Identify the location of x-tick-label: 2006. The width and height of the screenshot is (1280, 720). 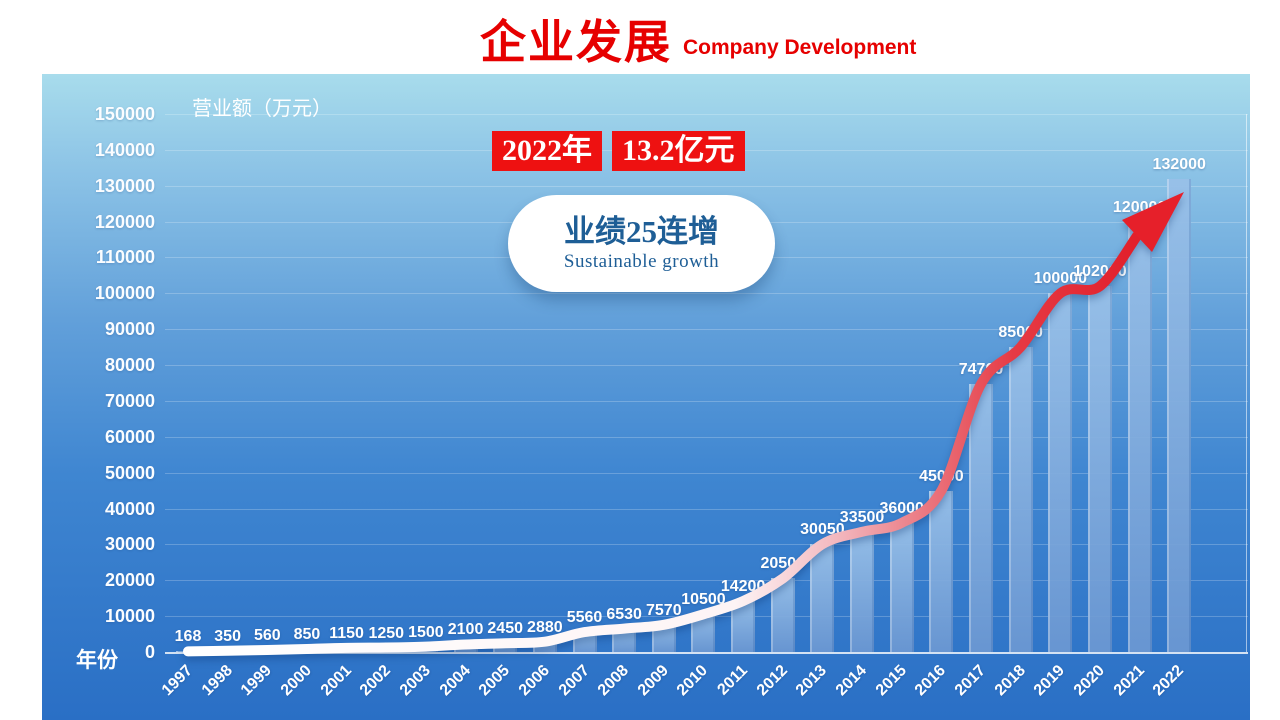
(534, 681).